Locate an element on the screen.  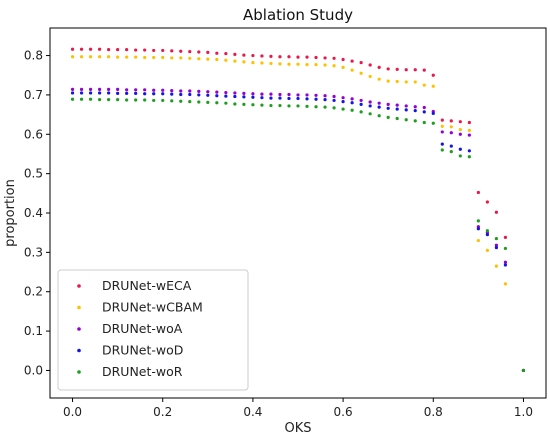
legend-label: DRUNet-woA is located at coordinates (142, 328).